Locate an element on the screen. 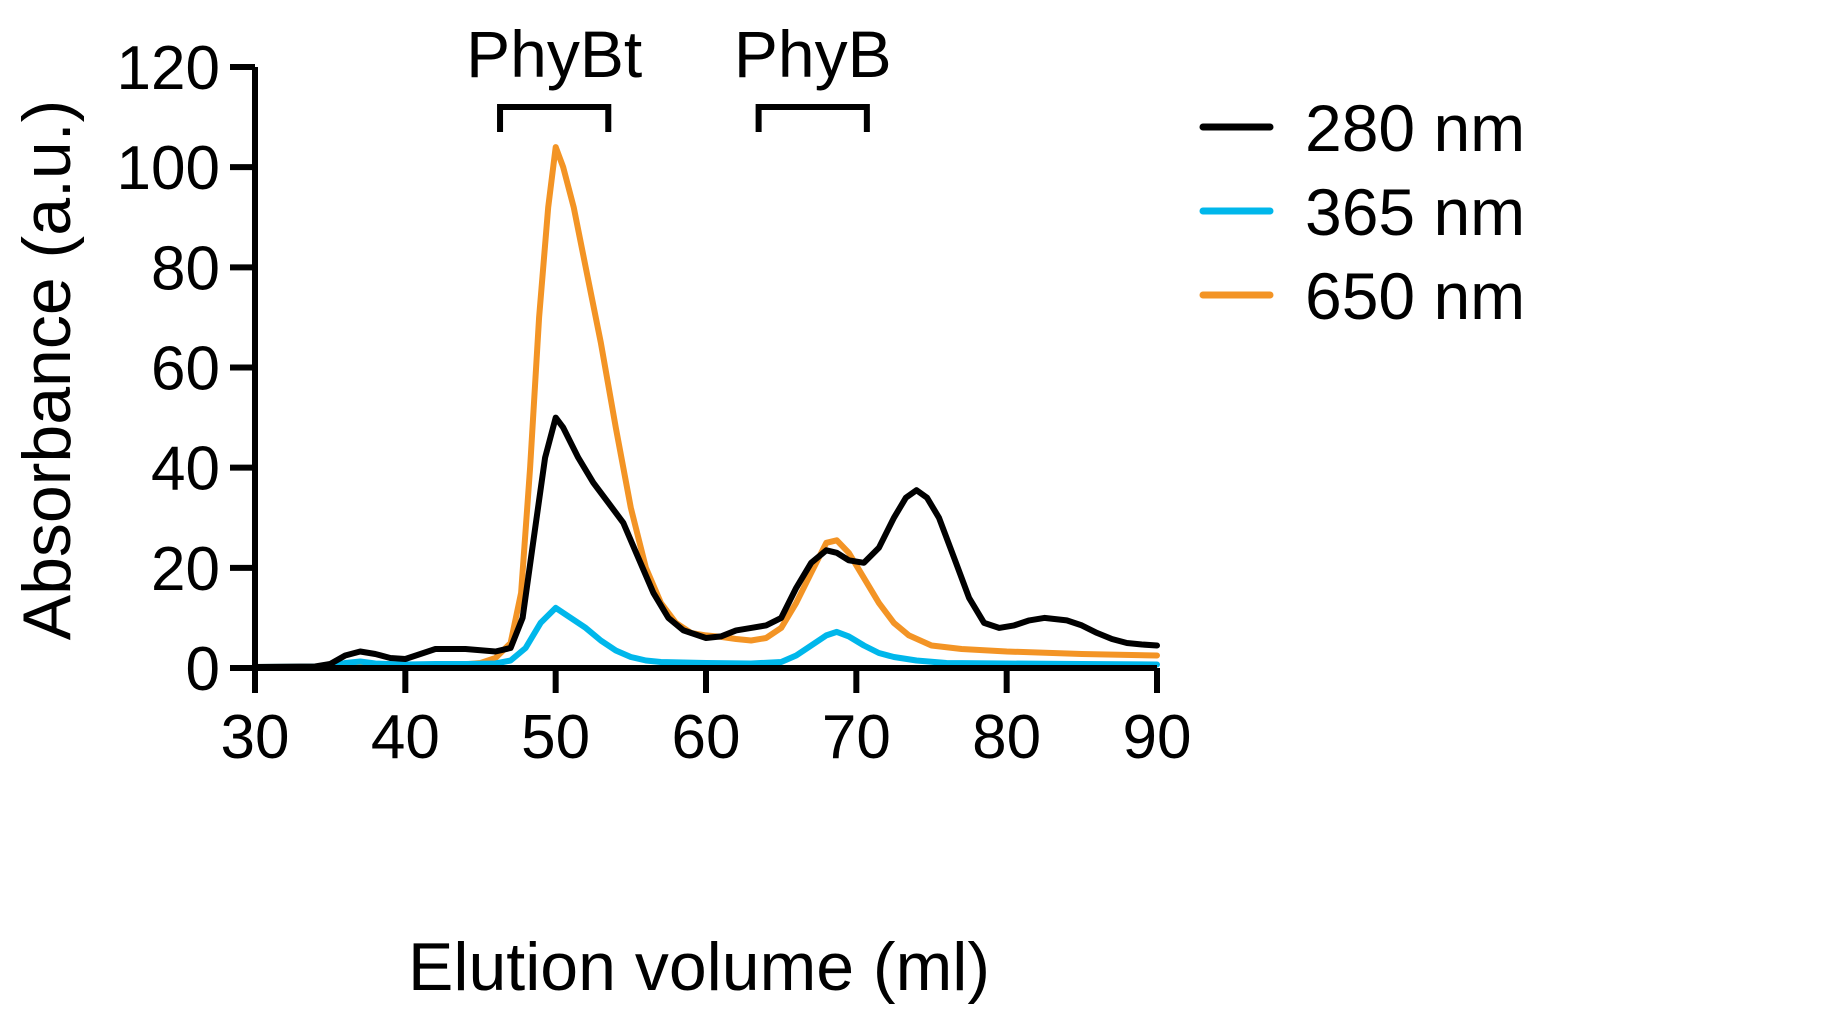 The height and width of the screenshot is (1019, 1843). x-tick-label: 80 is located at coordinates (1006, 737).